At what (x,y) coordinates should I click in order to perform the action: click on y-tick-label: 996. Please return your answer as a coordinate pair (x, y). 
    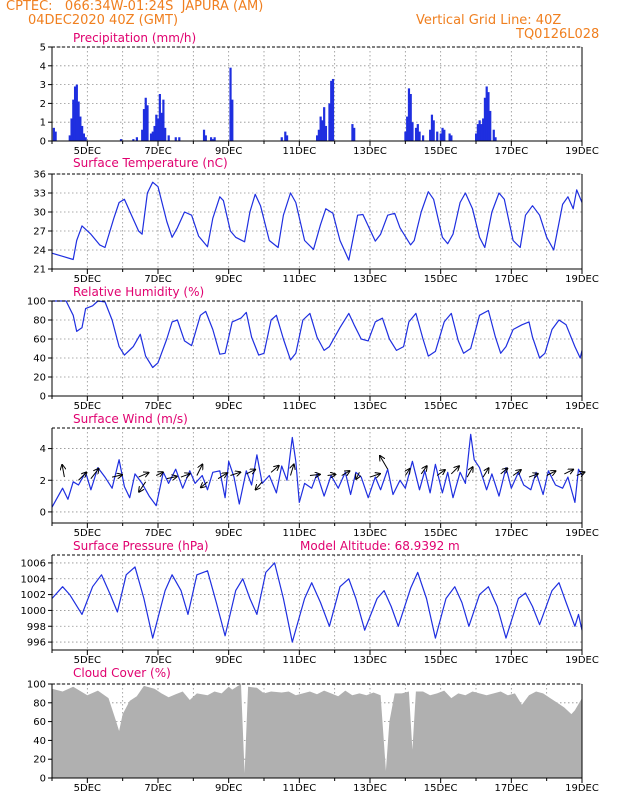
    Looking at the image, I should click on (36, 643).